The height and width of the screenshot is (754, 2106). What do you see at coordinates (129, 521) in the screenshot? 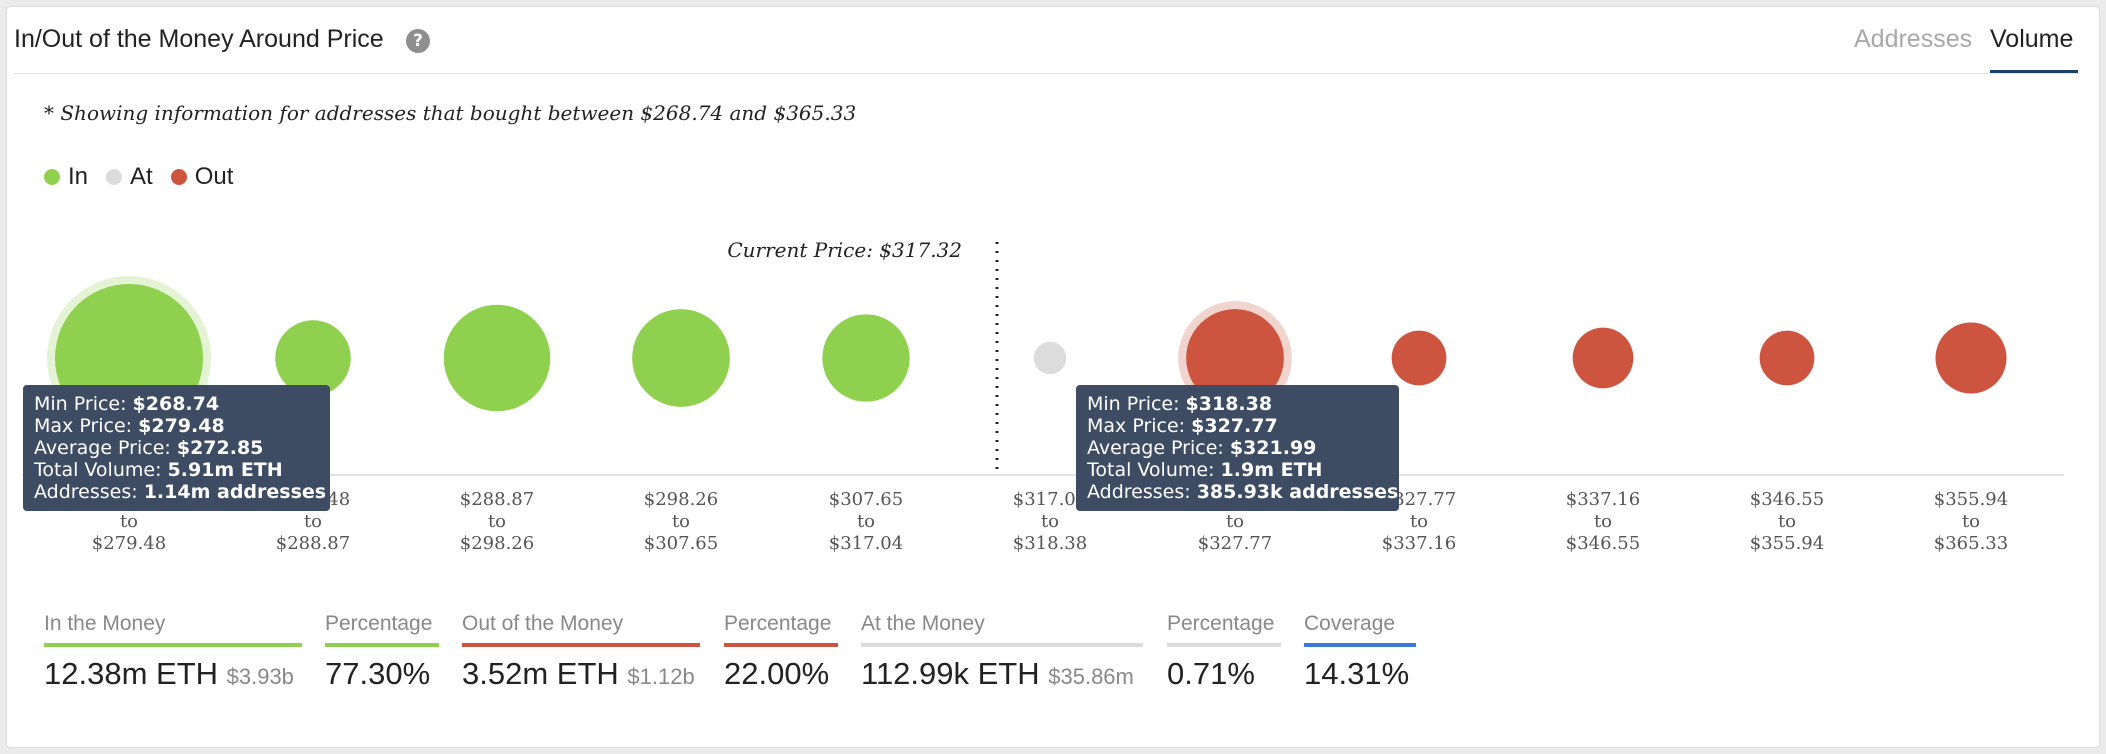
I see `tick-label-1-2: to` at bounding box center [129, 521].